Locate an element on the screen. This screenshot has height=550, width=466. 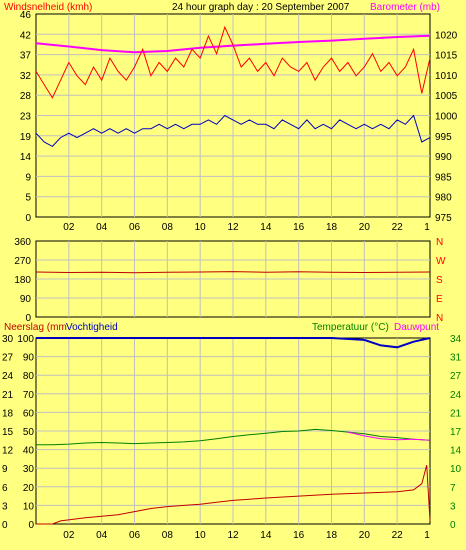
temperature-tick-label: 27 is located at coordinates (456, 376).